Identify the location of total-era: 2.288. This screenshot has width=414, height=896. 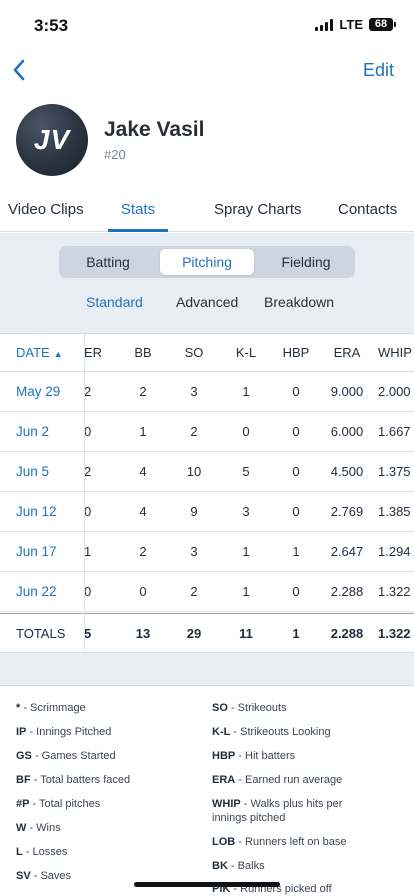
(347, 633).